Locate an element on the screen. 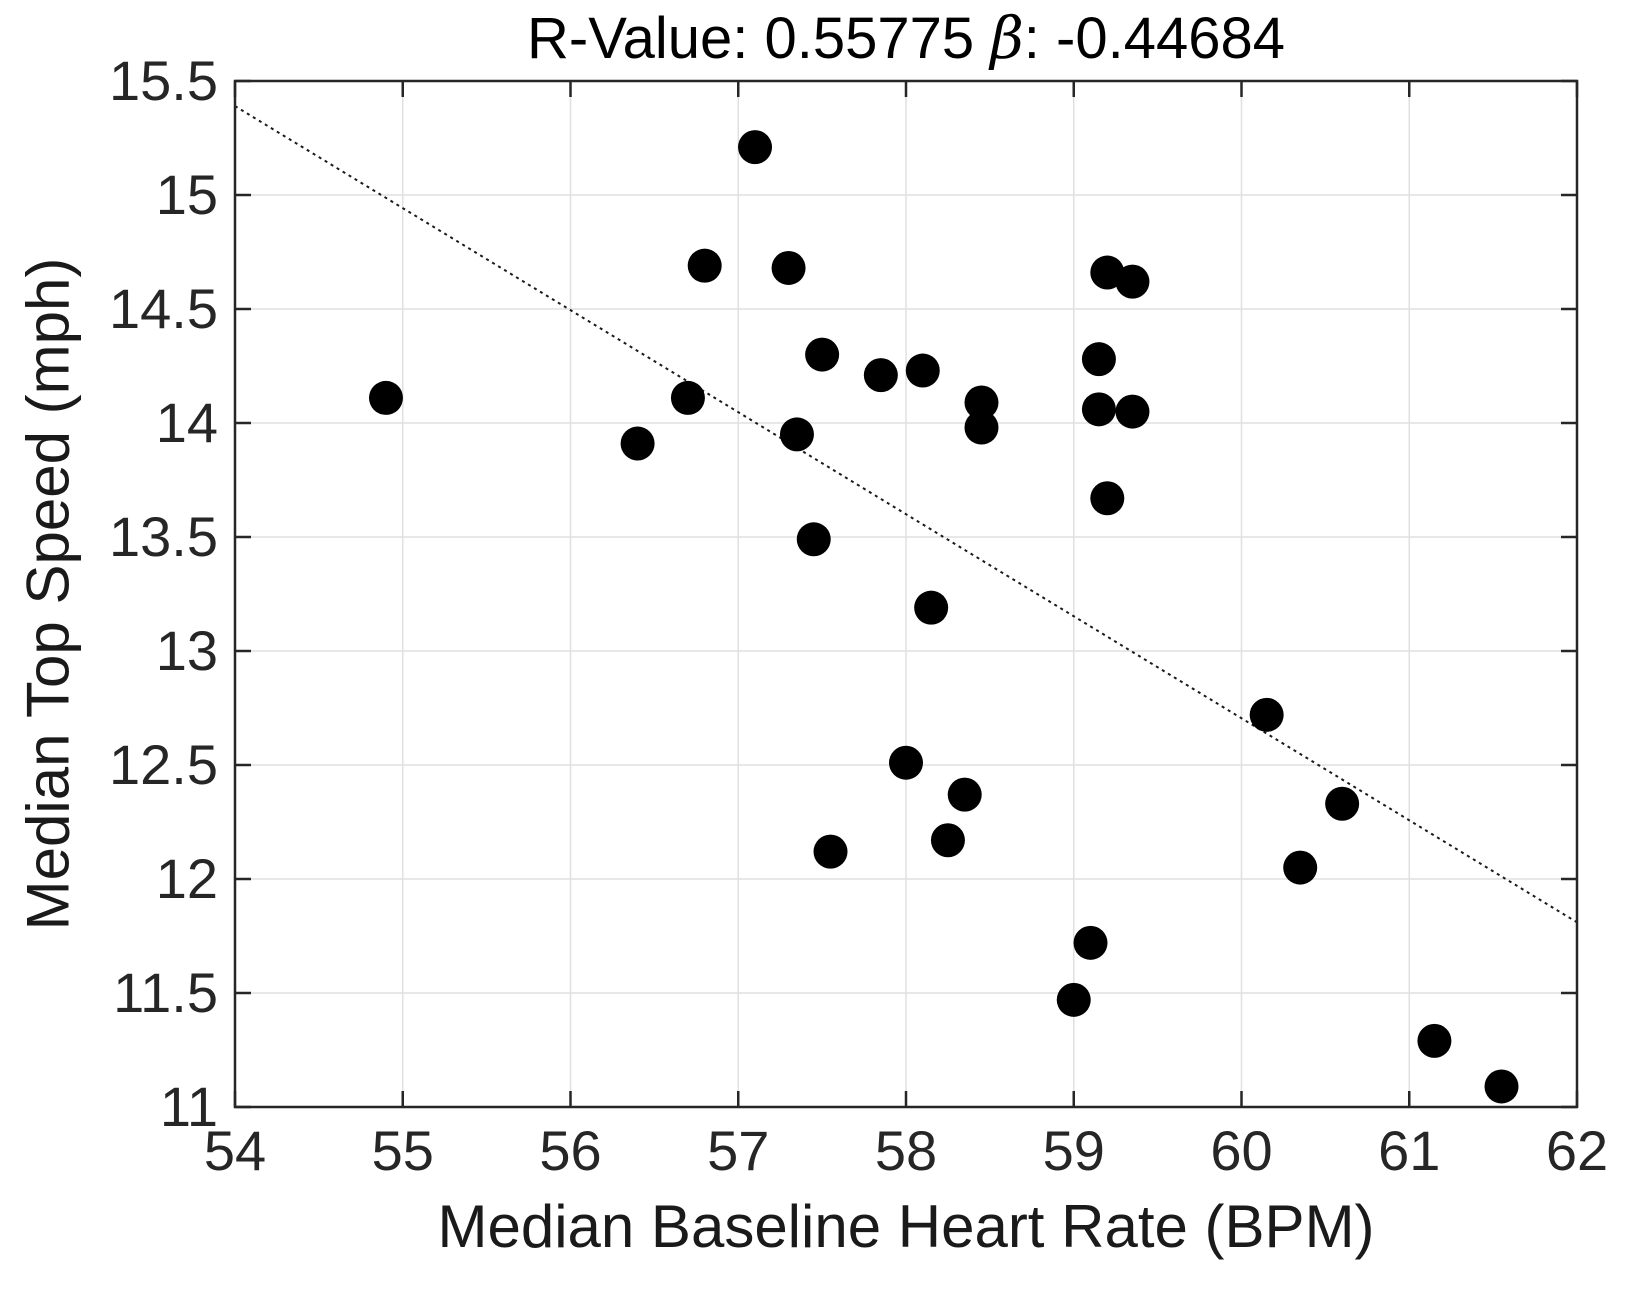 The image size is (1626, 1298). y-tick-label: 13.5 is located at coordinates (163, 536).